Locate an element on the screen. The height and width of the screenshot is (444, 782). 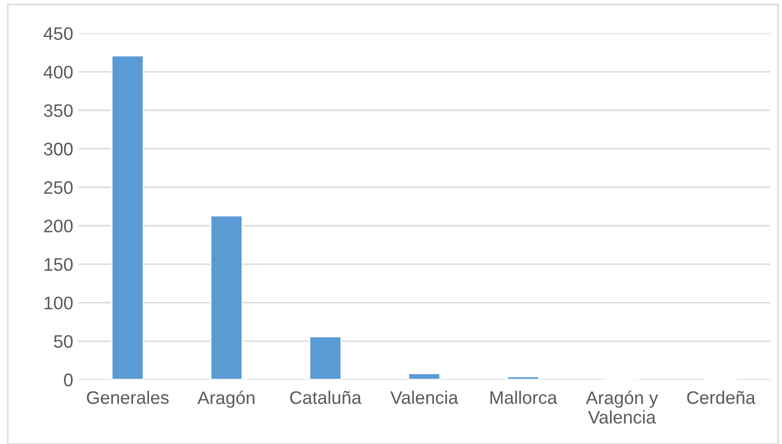
y-tick-label: 400 is located at coordinates (58, 72).